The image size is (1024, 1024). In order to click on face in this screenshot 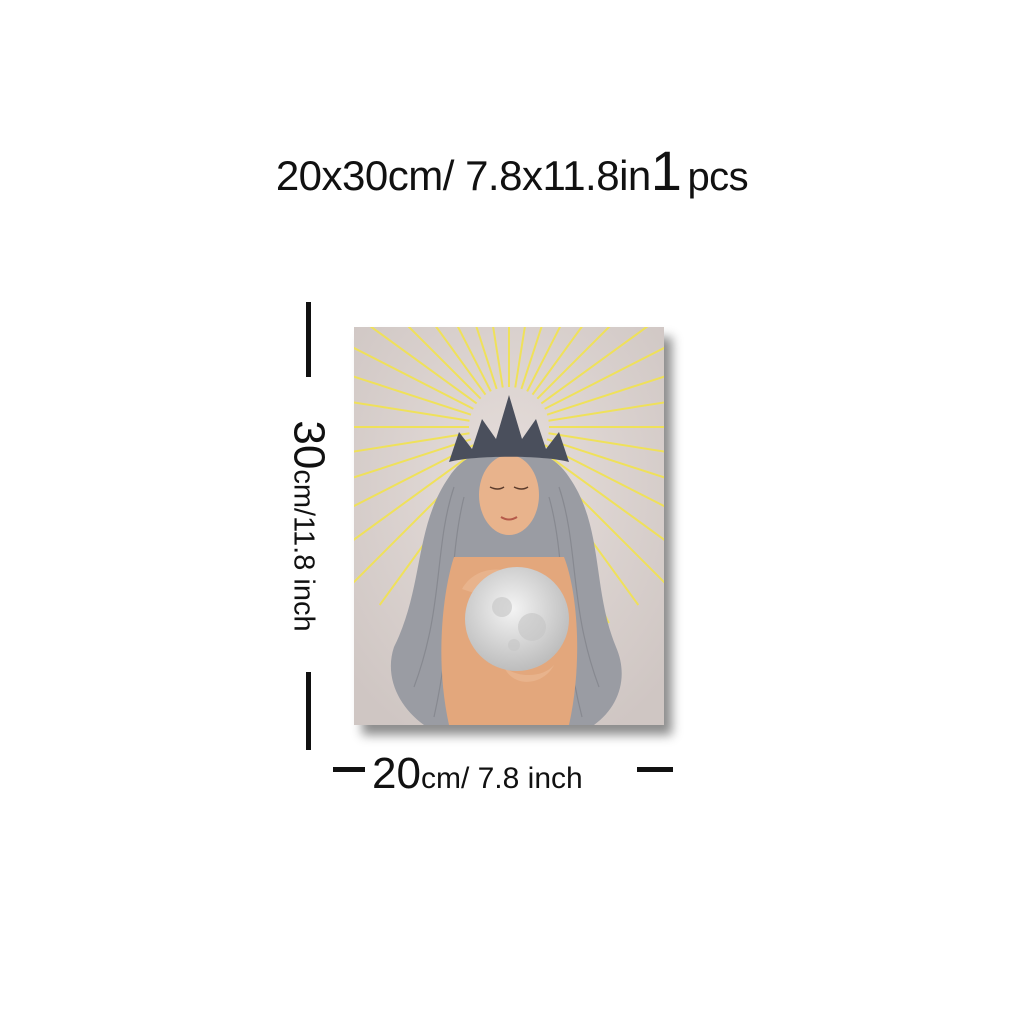, I will do `click(509, 495)`.